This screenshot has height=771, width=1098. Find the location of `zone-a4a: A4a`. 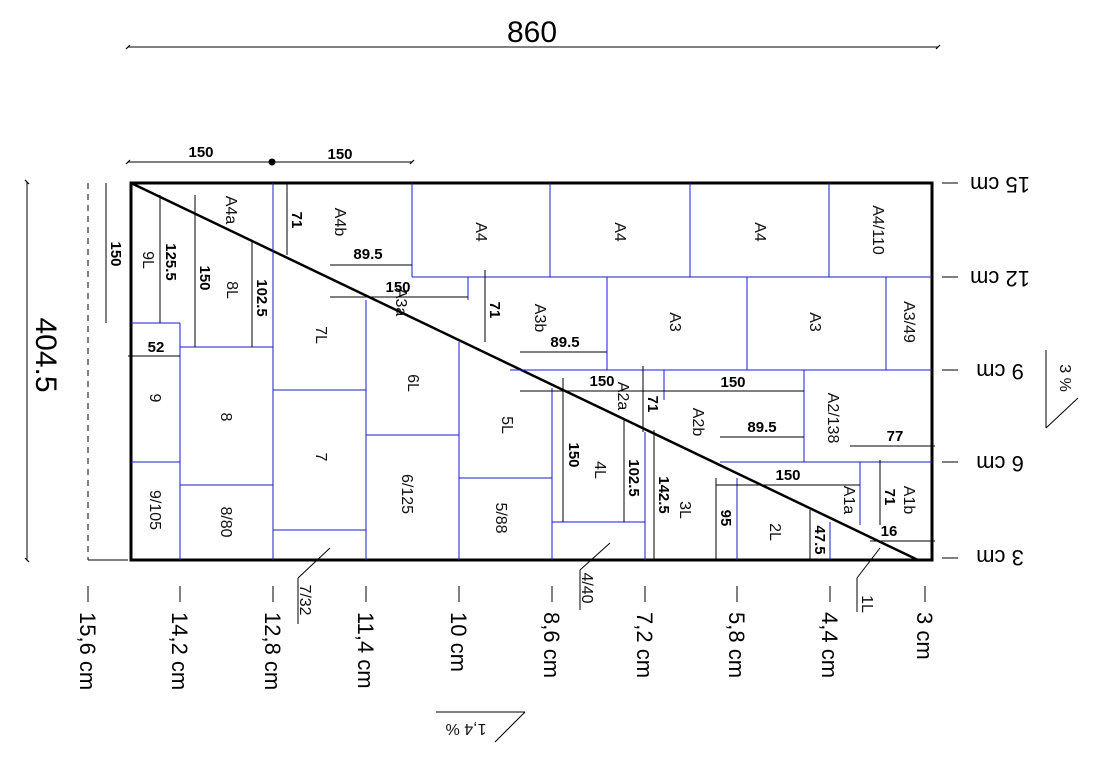

zone-a4a: A4a is located at coordinates (230, 210).